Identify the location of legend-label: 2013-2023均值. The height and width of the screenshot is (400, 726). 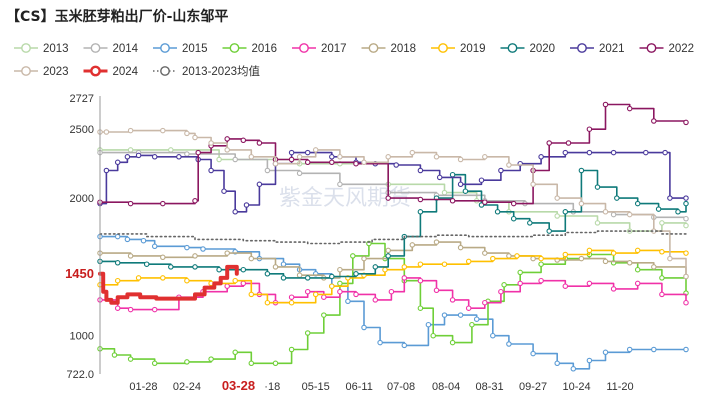
(221, 71).